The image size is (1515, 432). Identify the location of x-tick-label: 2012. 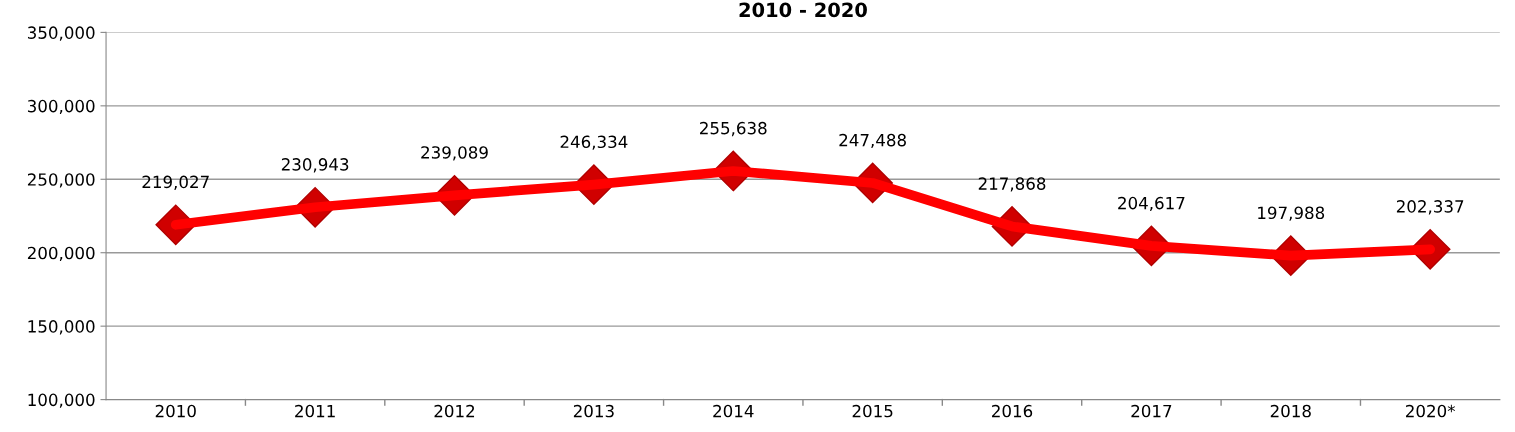
(454, 411).